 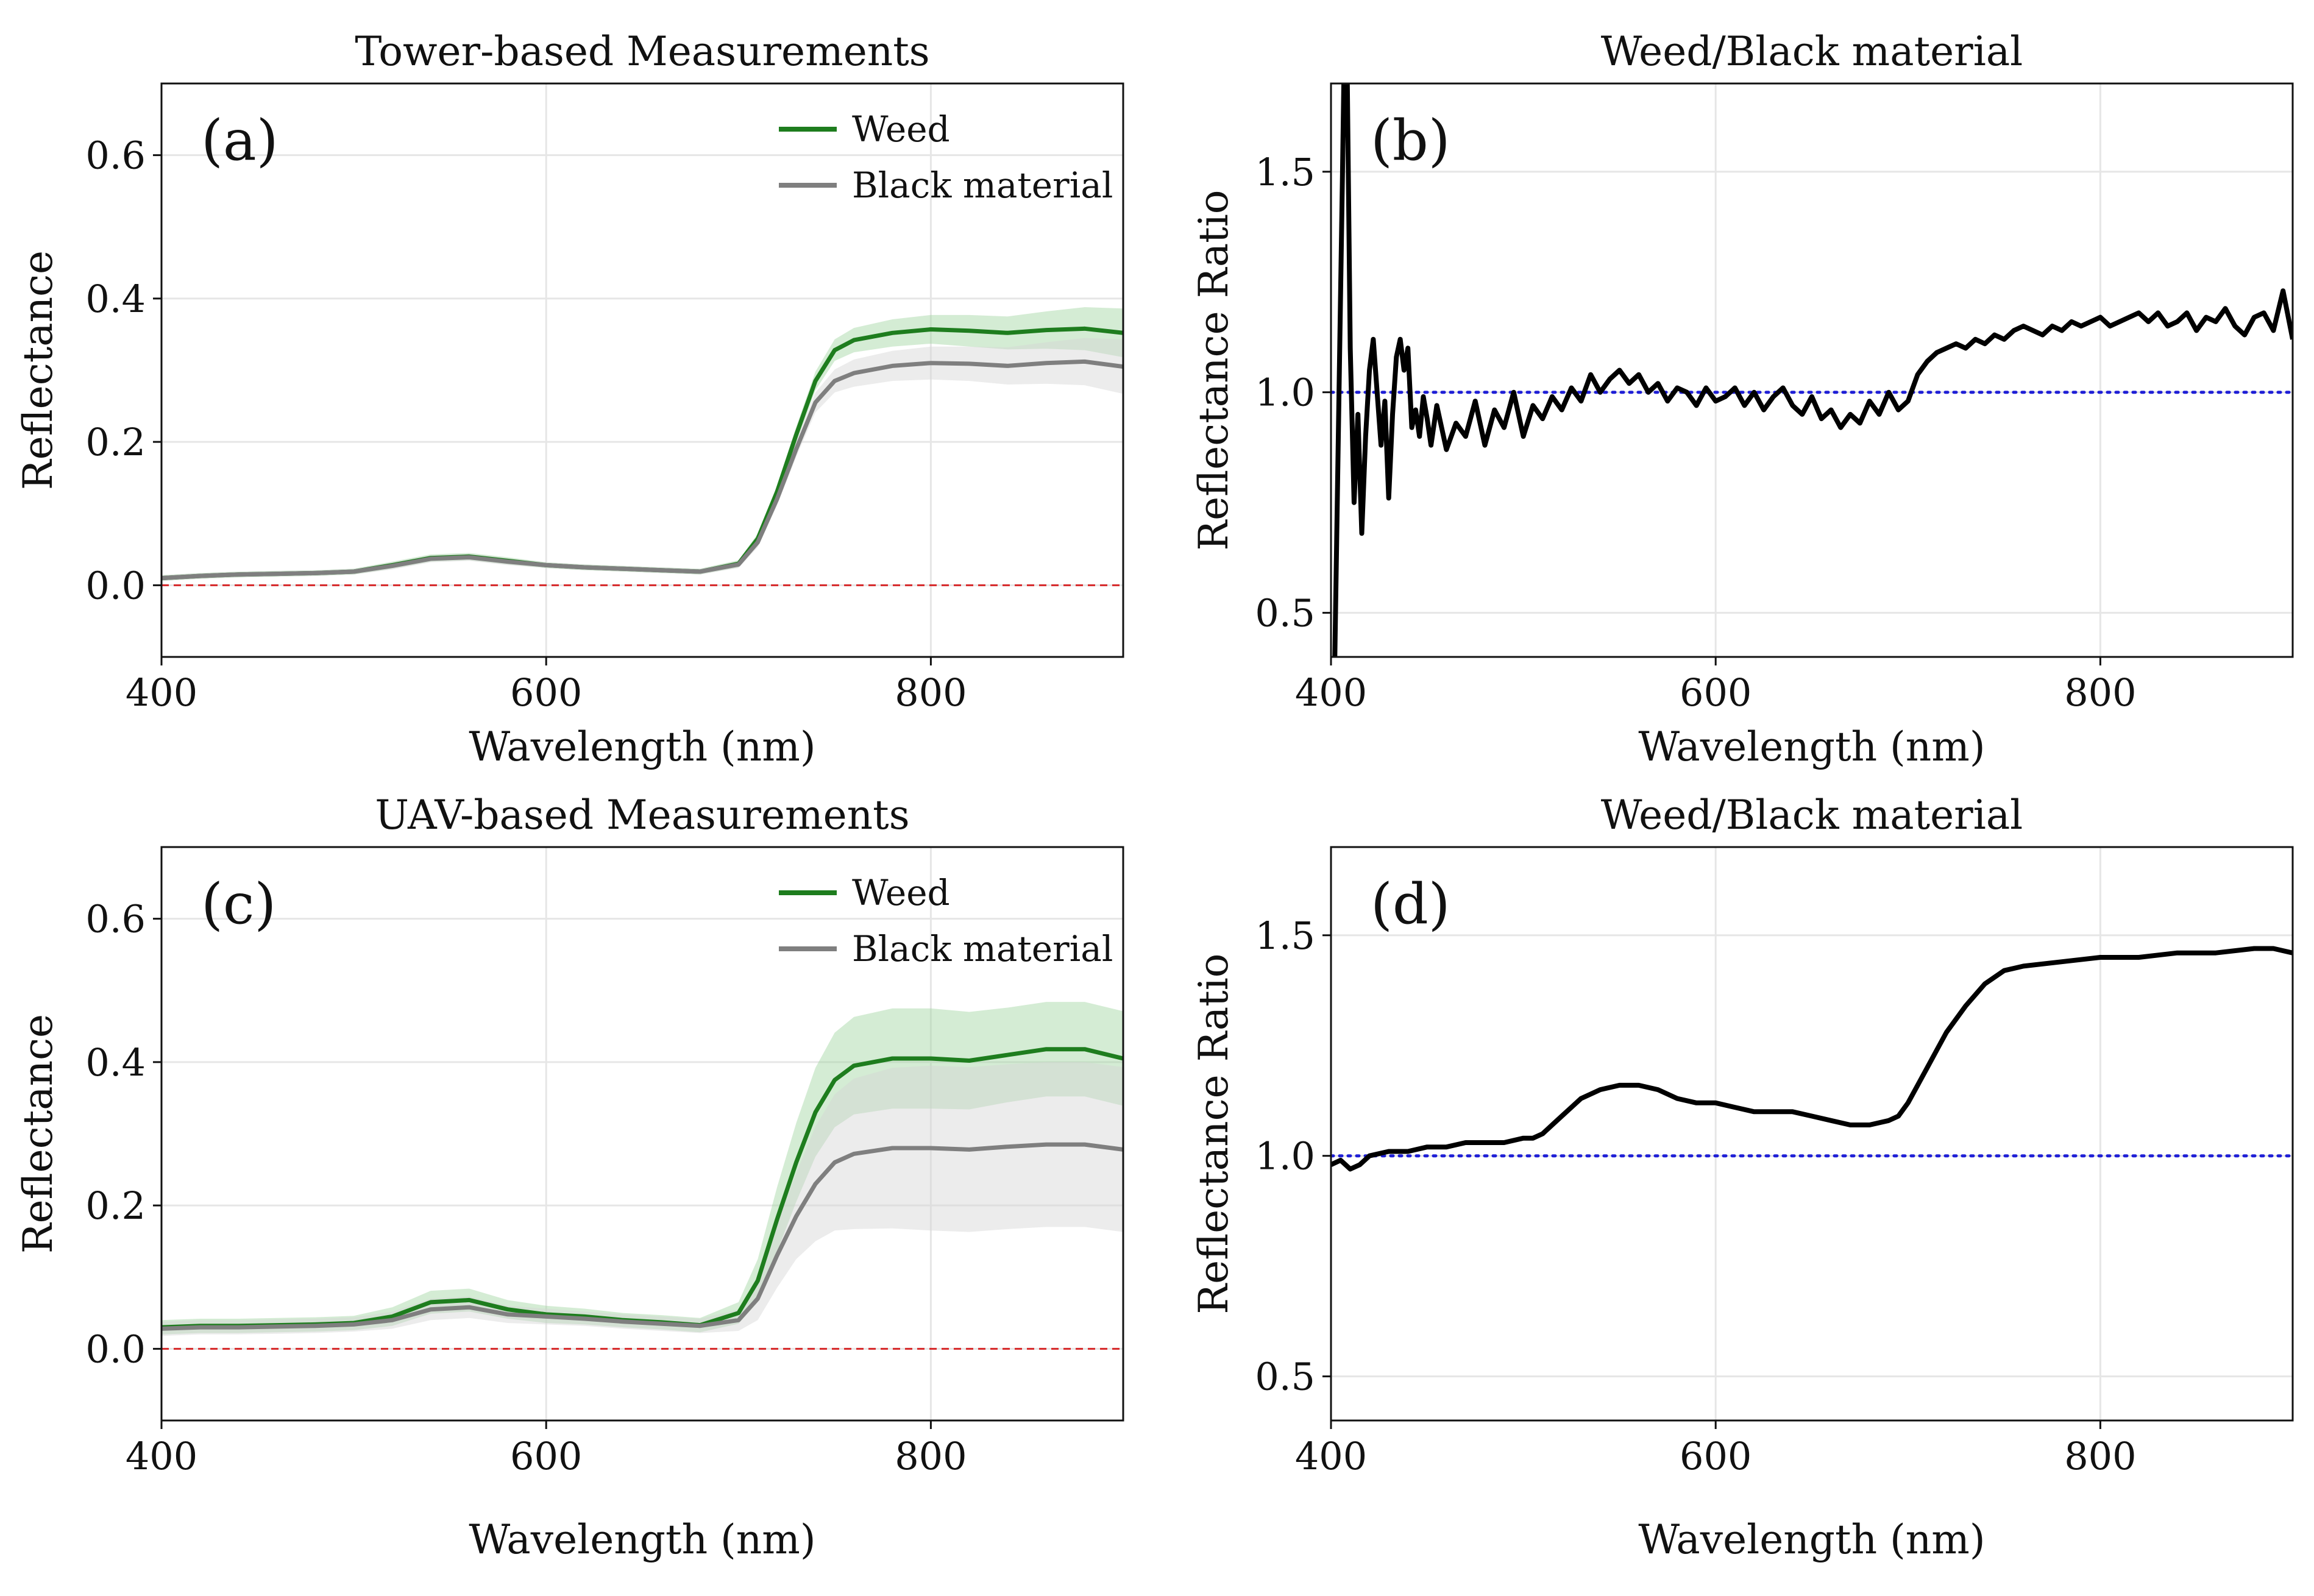 I want to click on chart-title: Tower-based Measurements, so click(x=642, y=52).